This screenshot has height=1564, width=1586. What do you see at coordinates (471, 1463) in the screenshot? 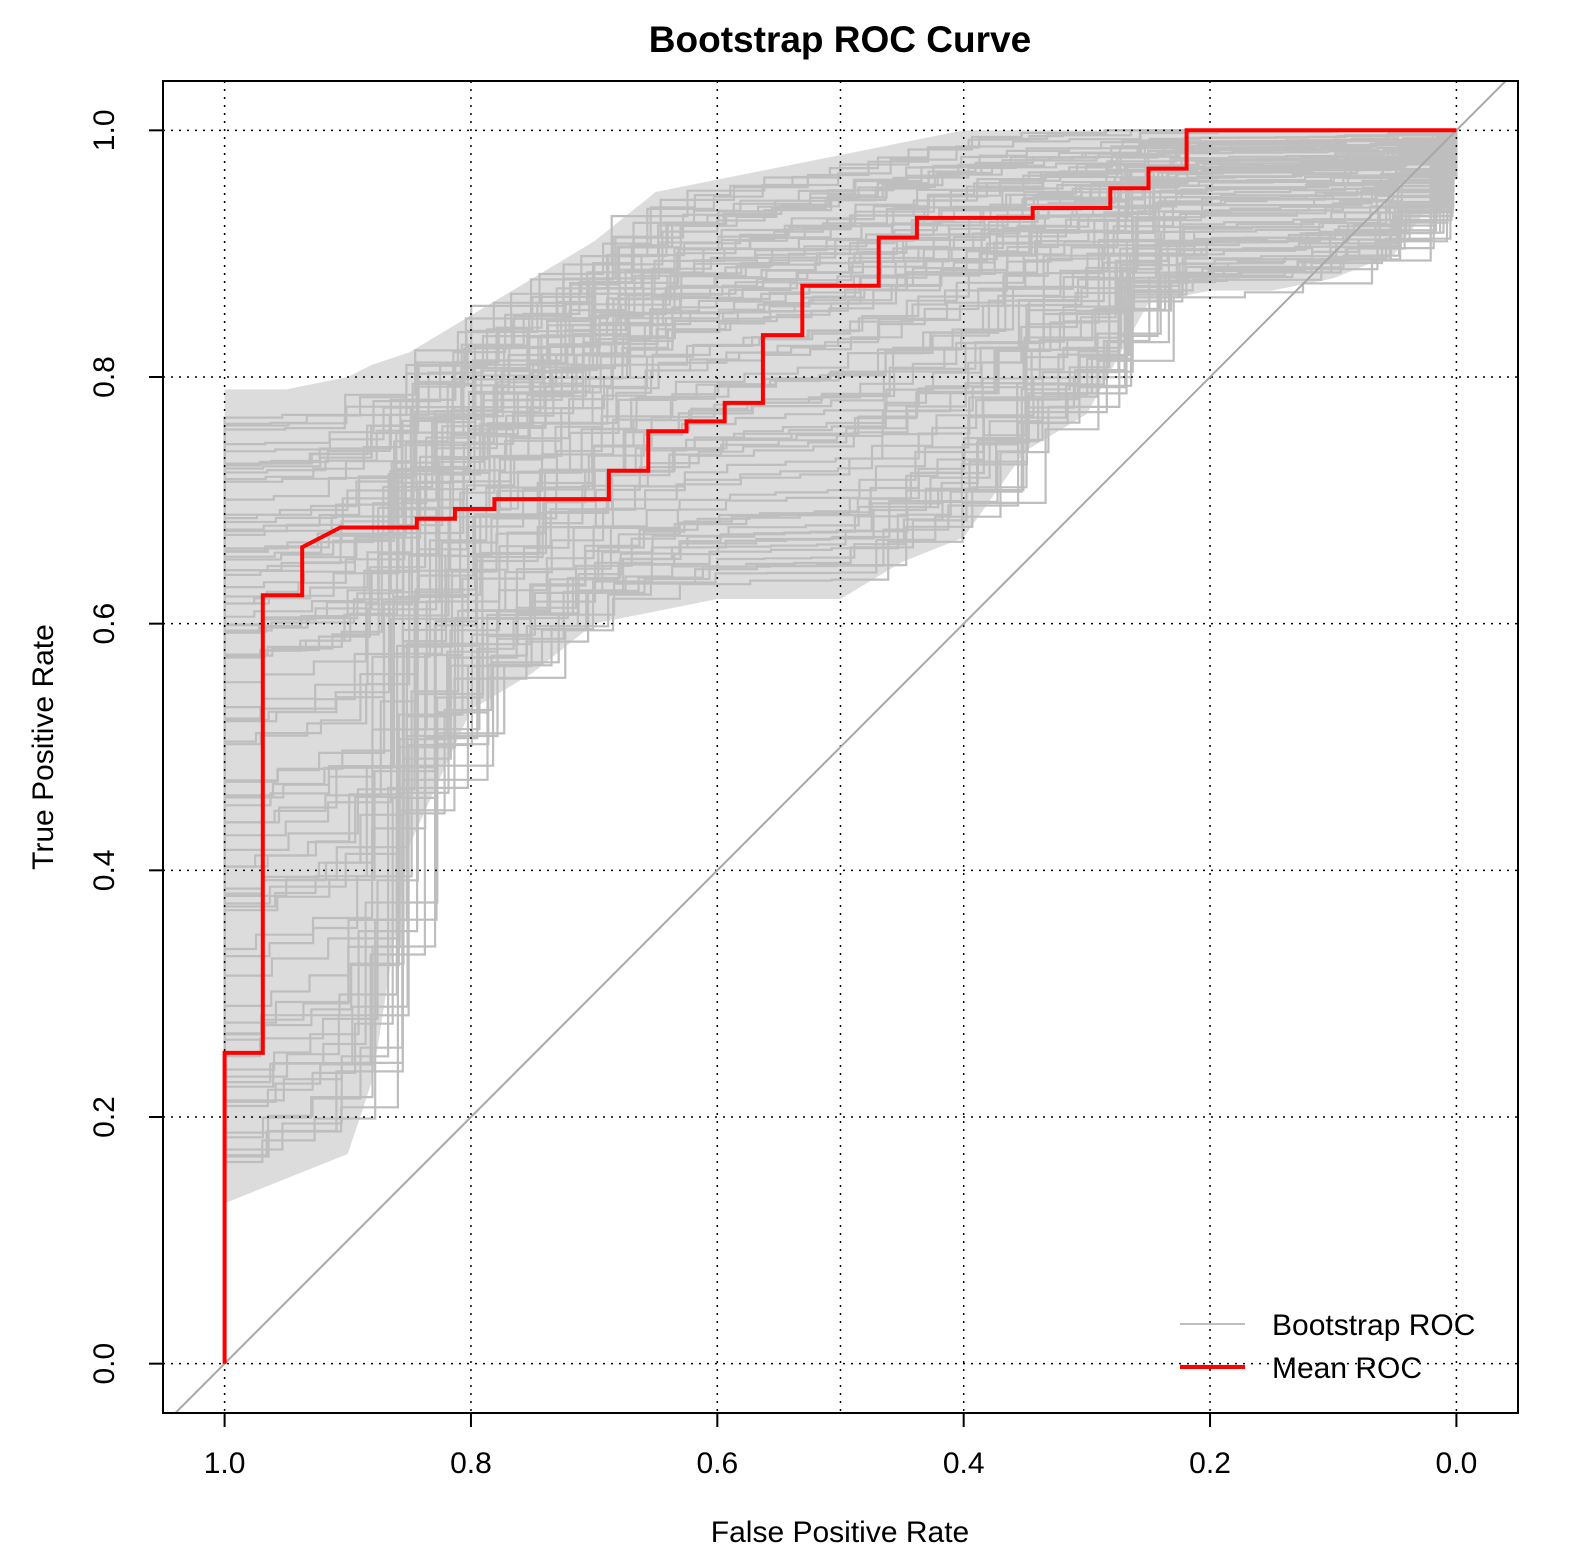
I see `x-tick-label: 0.8` at bounding box center [471, 1463].